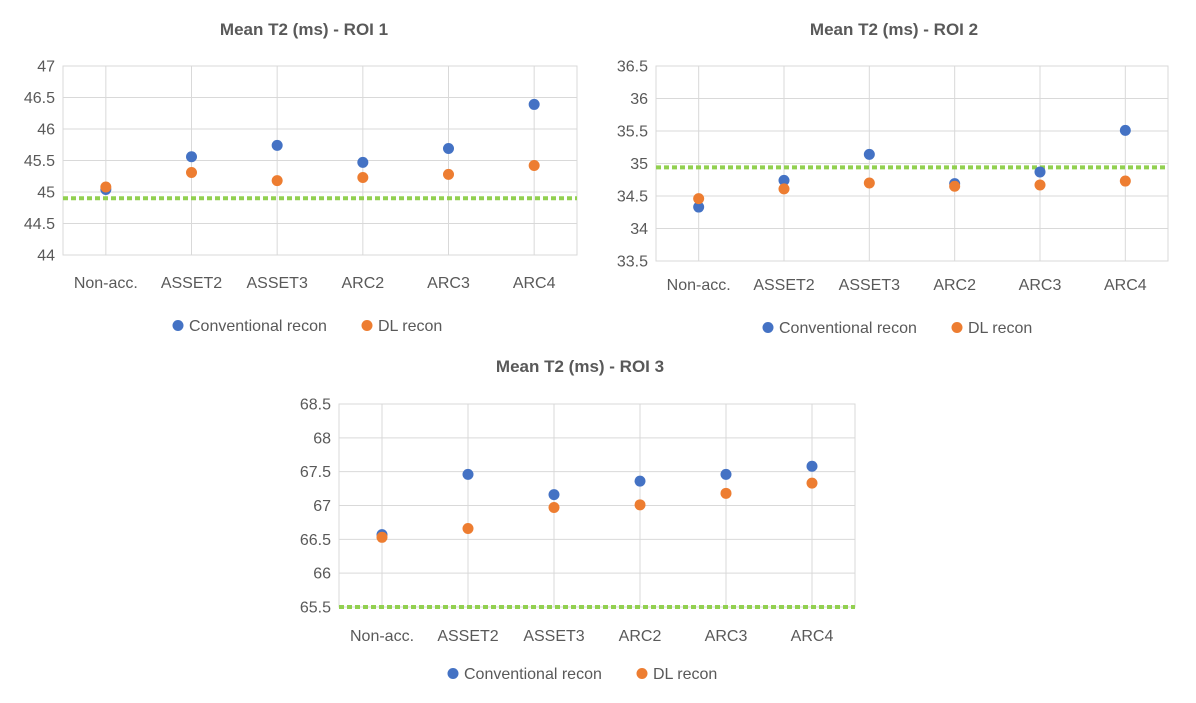  I want to click on y-tick-label: 67, so click(322, 506).